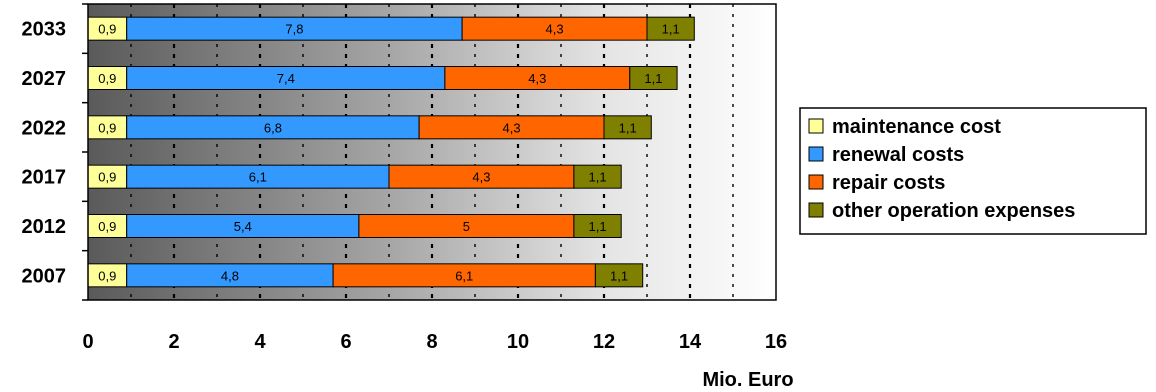  What do you see at coordinates (243, 226) in the screenshot?
I see `data-label: 5,4` at bounding box center [243, 226].